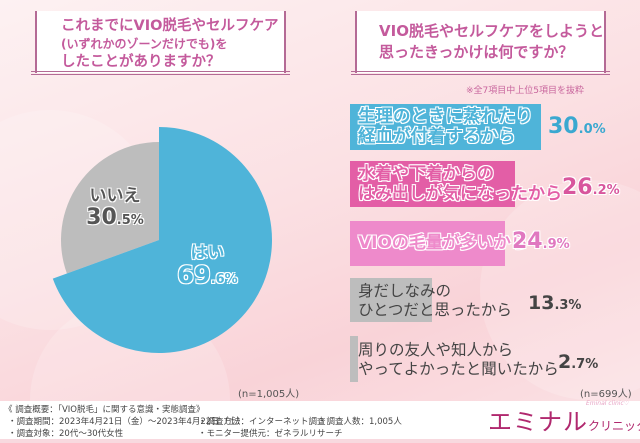 This screenshot has width=640, height=443. What do you see at coordinates (538, 422) in the screenshot?
I see `brand-name: エミナル` at bounding box center [538, 422].